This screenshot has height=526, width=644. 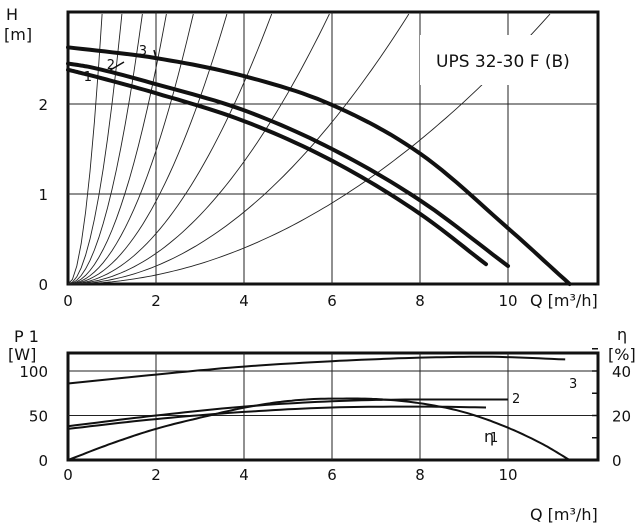 What do you see at coordinates (68, 301) in the screenshot?
I see `head-x-tick-label: 0` at bounding box center [68, 301].